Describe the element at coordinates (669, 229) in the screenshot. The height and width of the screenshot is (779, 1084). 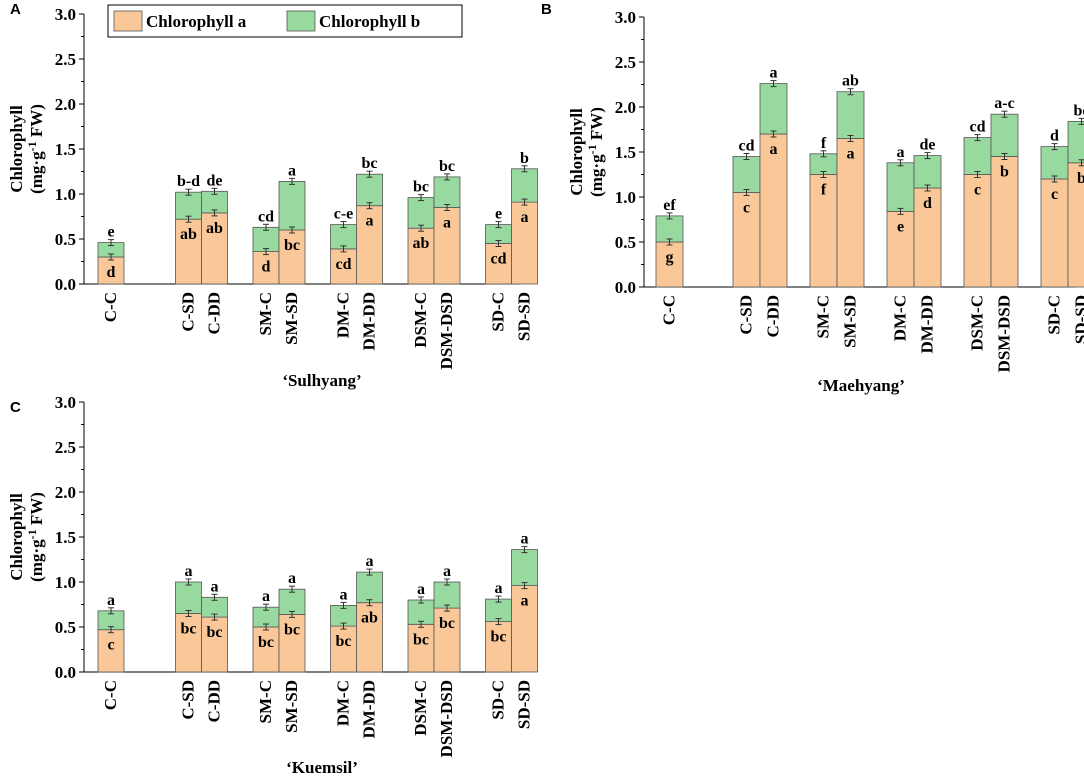
I see `bar-chl-b-c-c` at that location.